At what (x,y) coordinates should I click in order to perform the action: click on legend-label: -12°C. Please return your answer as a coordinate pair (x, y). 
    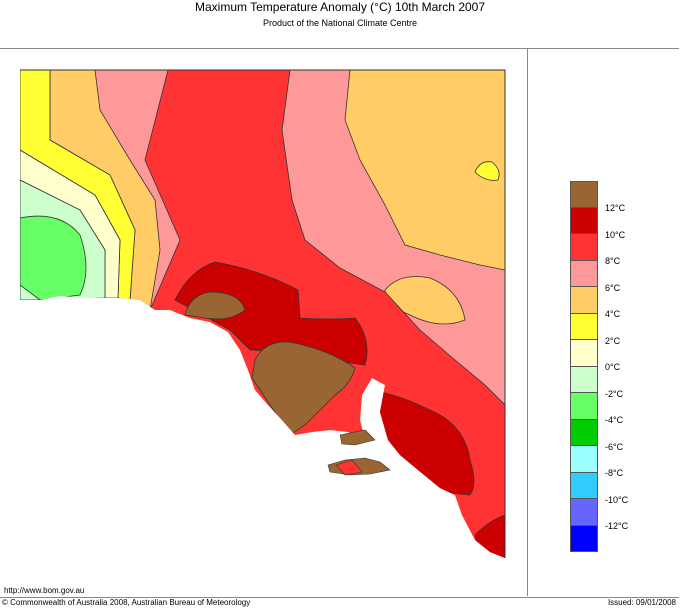
    Looking at the image, I should click on (617, 526).